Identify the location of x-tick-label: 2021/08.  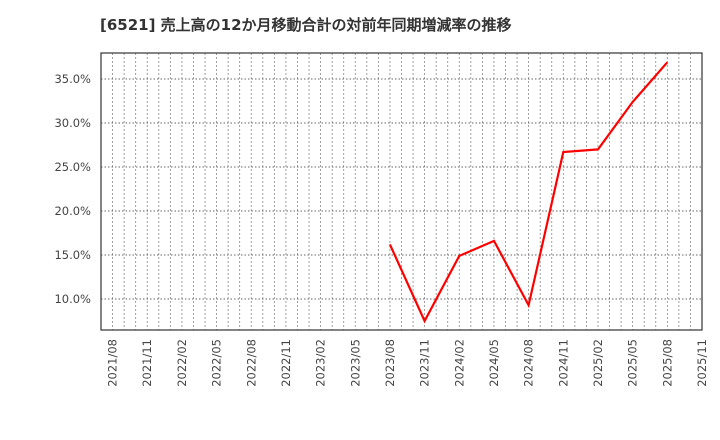
(113, 363).